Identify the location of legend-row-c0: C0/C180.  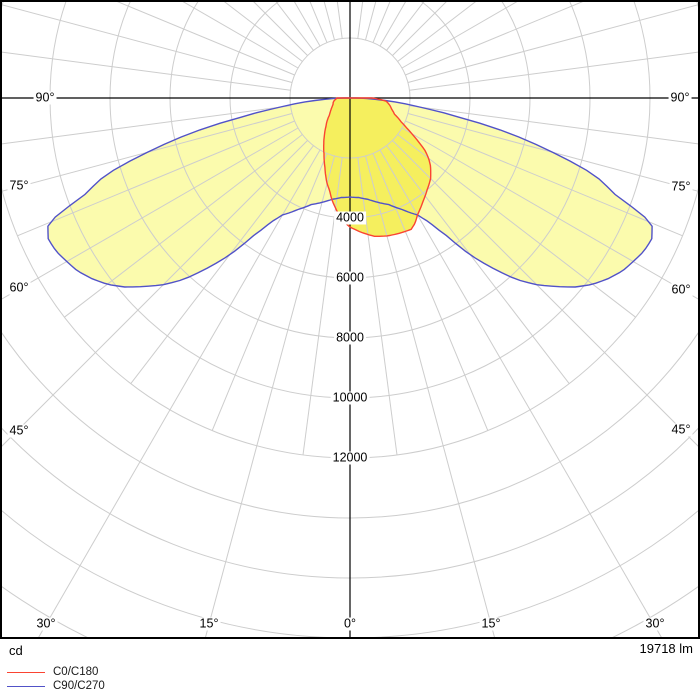
(56, 672).